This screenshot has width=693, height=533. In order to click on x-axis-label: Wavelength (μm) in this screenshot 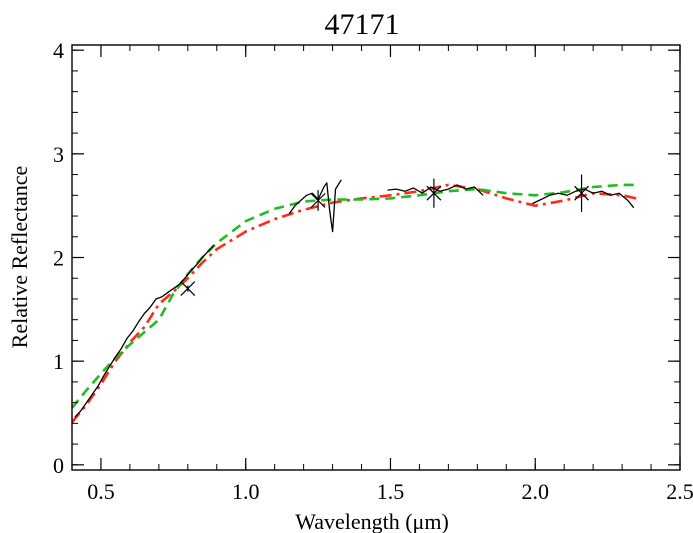, I will do `click(372, 521)`.